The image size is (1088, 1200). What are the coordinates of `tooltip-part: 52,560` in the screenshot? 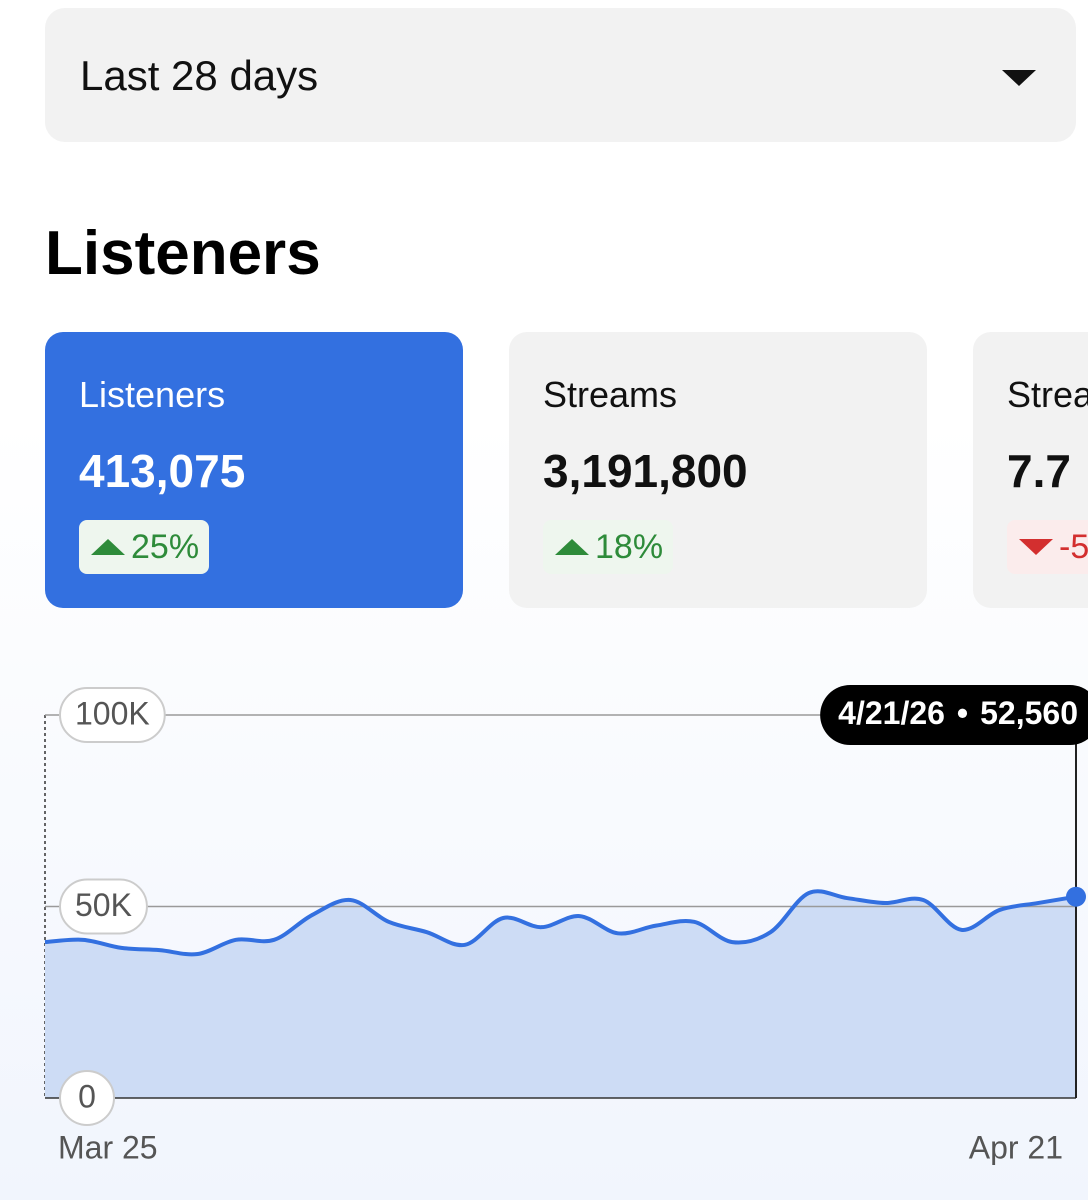 It's located at (1029, 713).